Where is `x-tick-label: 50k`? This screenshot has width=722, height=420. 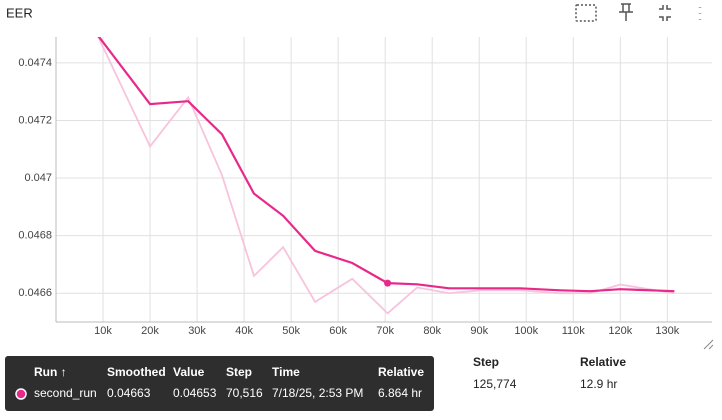
x-tick-label: 50k is located at coordinates (291, 331).